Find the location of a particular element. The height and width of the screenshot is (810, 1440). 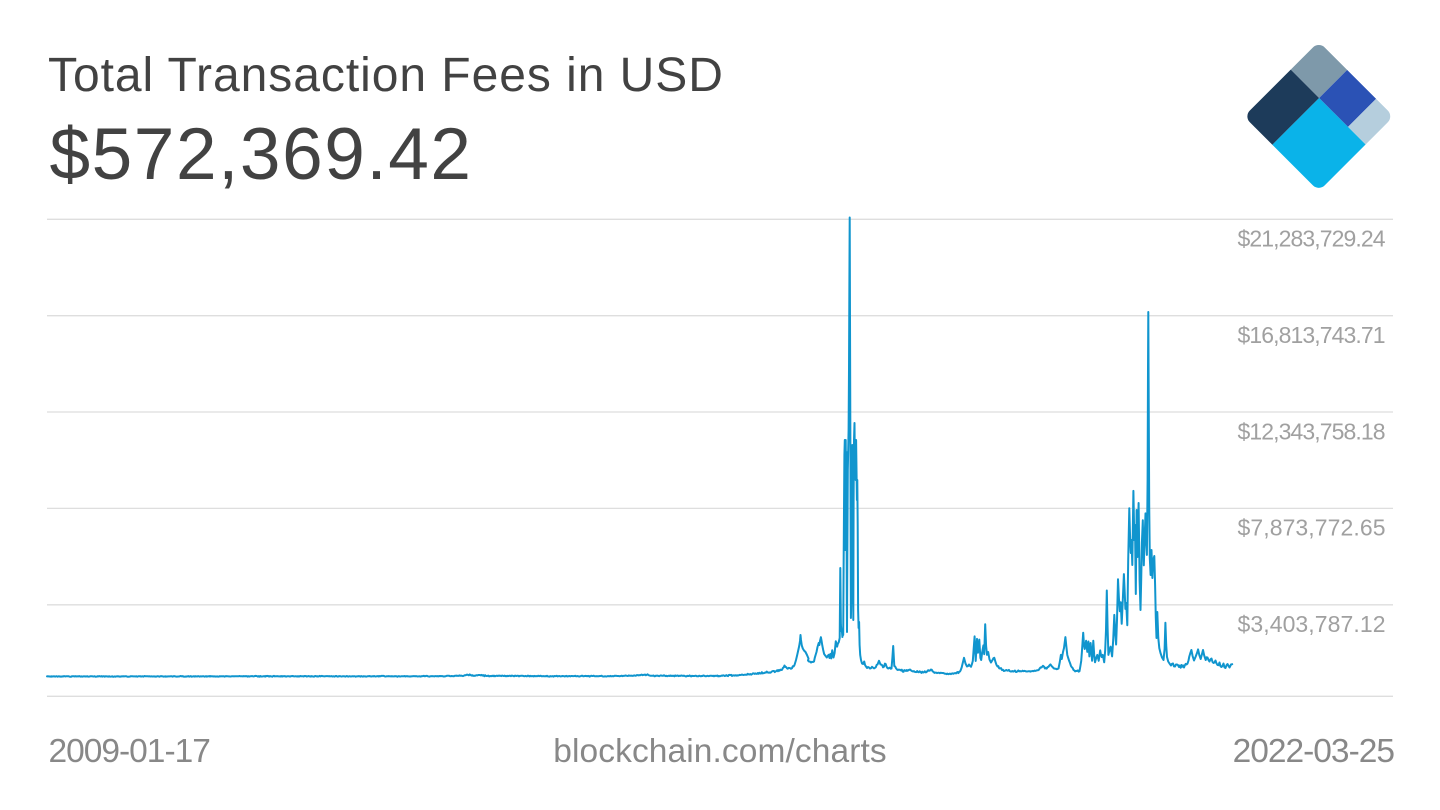

svg-text: $12,343,758.18 is located at coordinates (1312, 431).